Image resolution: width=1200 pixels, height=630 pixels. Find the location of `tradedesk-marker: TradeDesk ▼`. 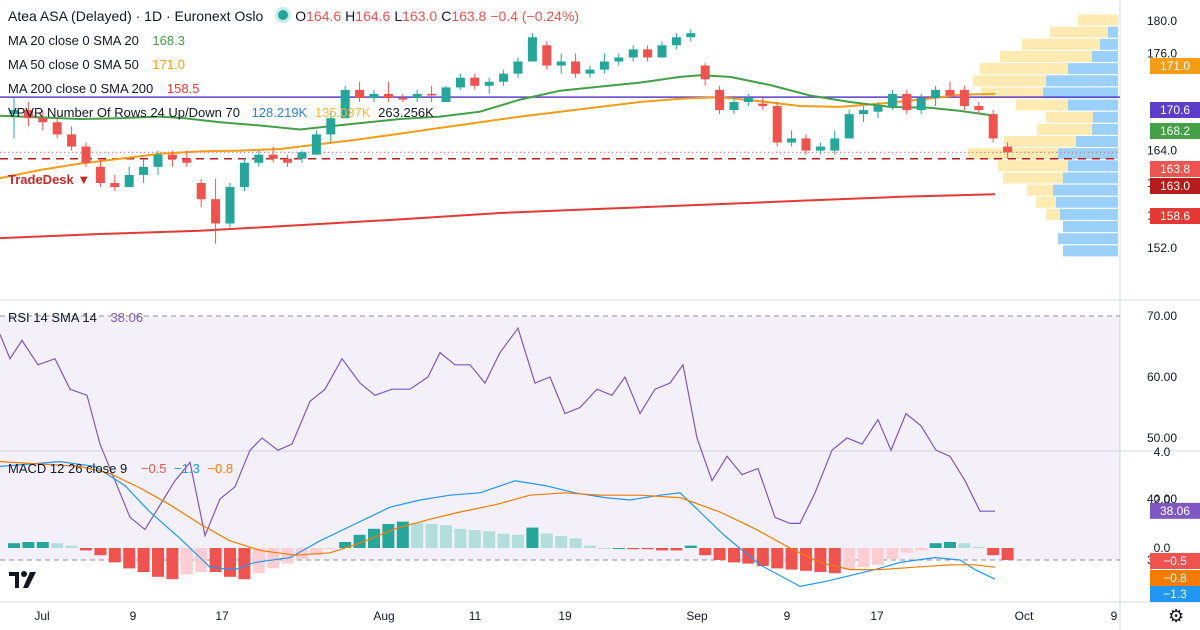

tradedesk-marker: TradeDesk ▼ is located at coordinates (49, 179).